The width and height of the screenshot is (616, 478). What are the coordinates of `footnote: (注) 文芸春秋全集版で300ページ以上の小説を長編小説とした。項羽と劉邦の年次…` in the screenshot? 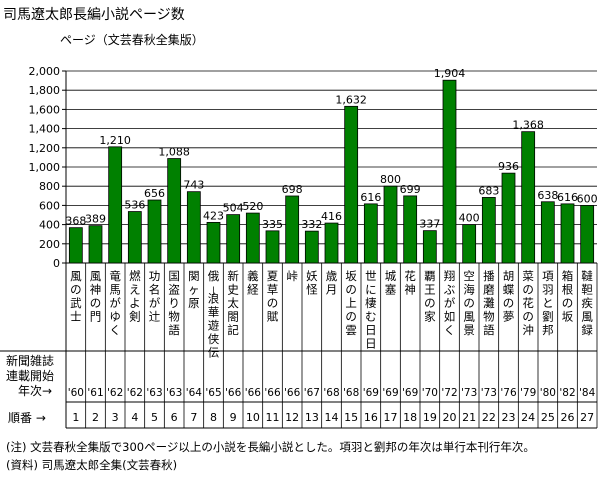 It's located at (270, 447).